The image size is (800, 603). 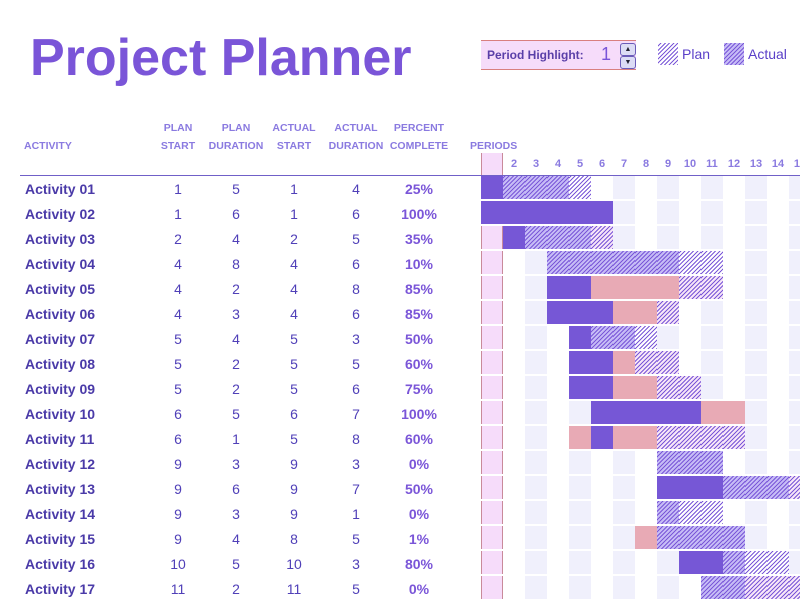 I want to click on actual-start-cell: 6, so click(x=294, y=414).